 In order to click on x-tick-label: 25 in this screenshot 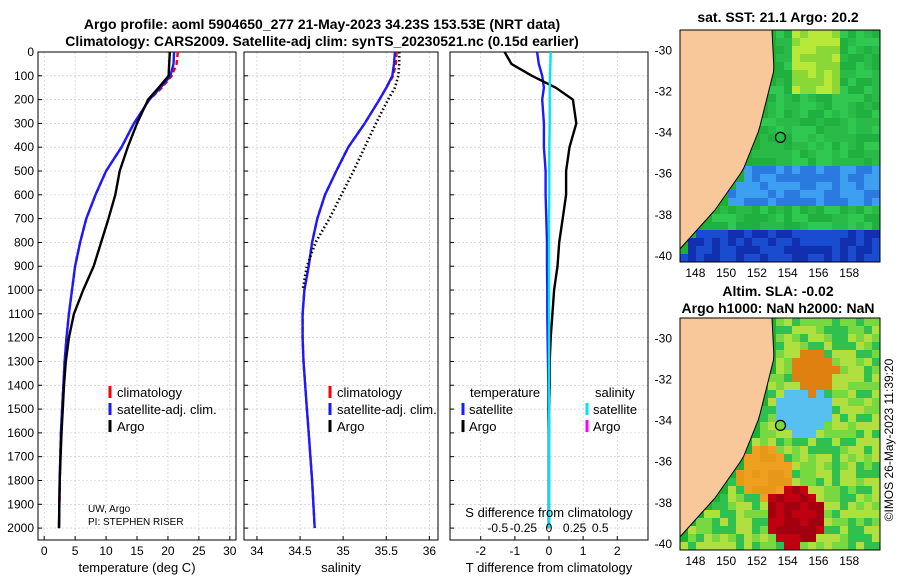, I will do `click(199, 551)`.